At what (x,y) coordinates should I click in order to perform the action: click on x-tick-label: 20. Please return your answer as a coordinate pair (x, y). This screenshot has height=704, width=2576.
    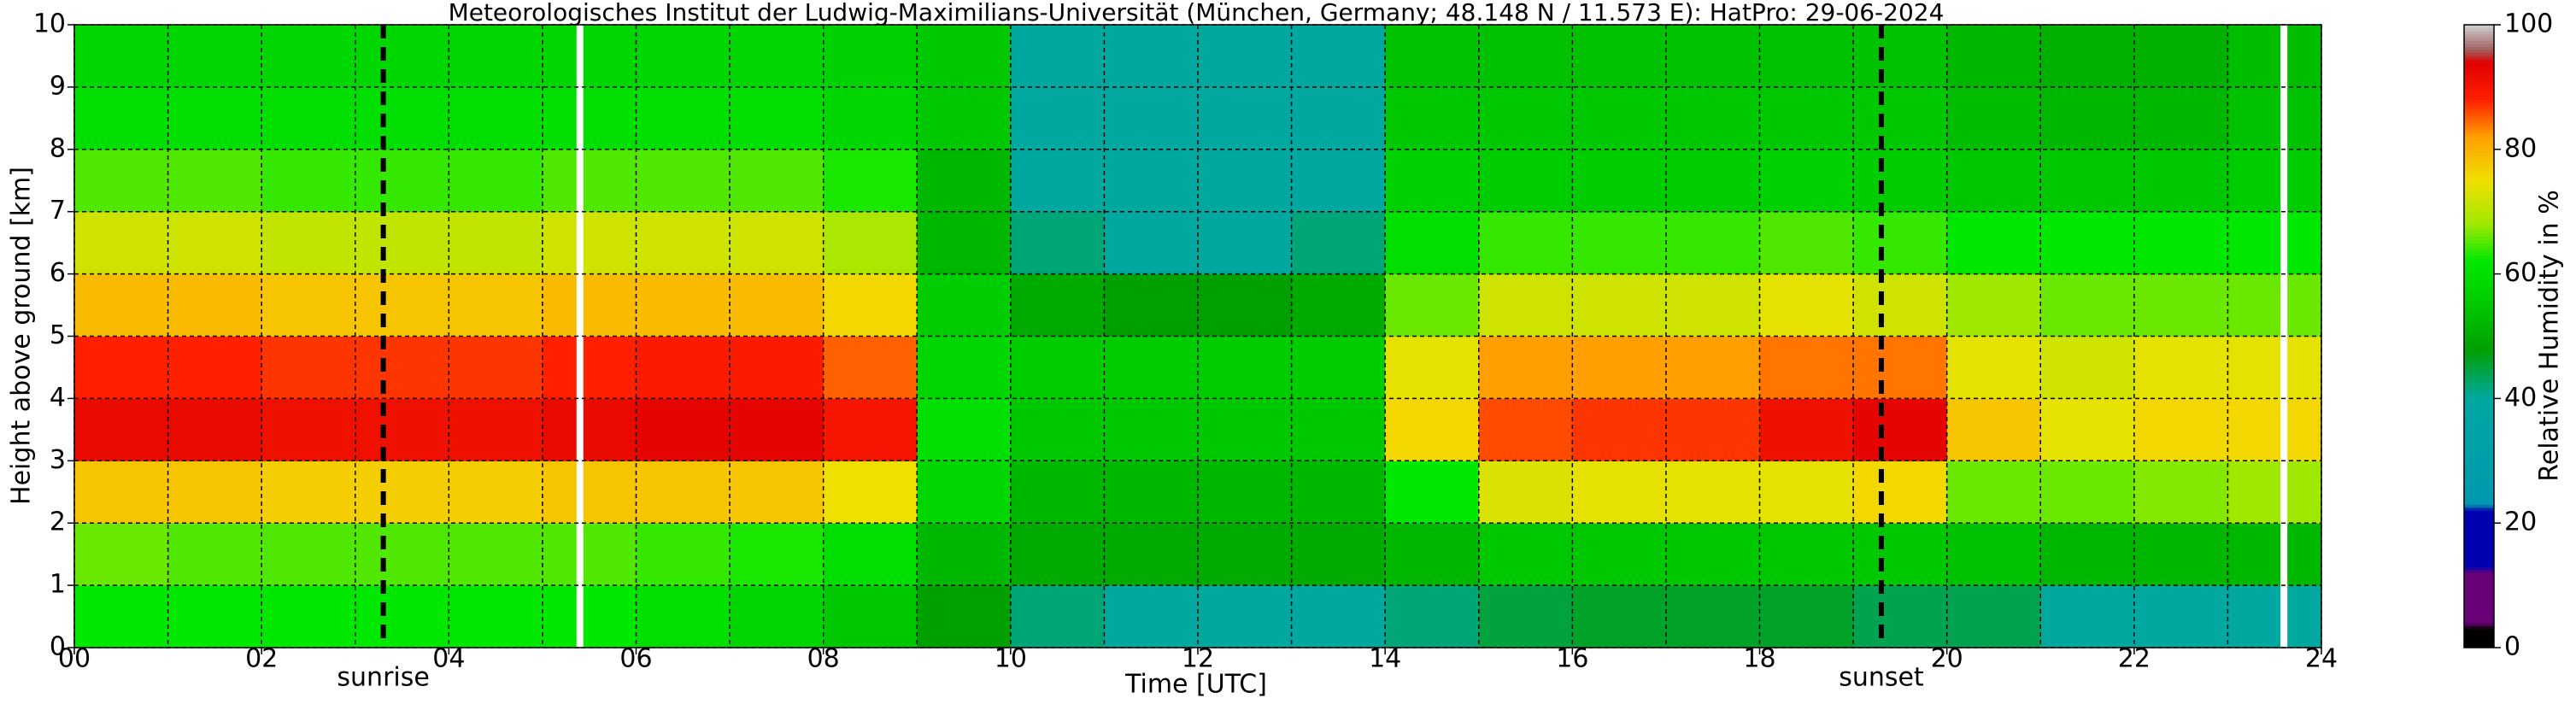
    Looking at the image, I should click on (1947, 659).